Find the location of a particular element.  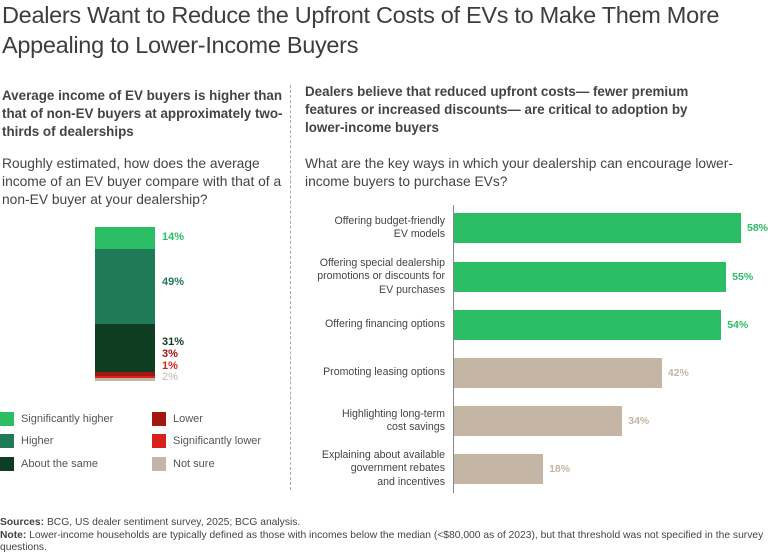

bar-value-label: 34% is located at coordinates (639, 421).